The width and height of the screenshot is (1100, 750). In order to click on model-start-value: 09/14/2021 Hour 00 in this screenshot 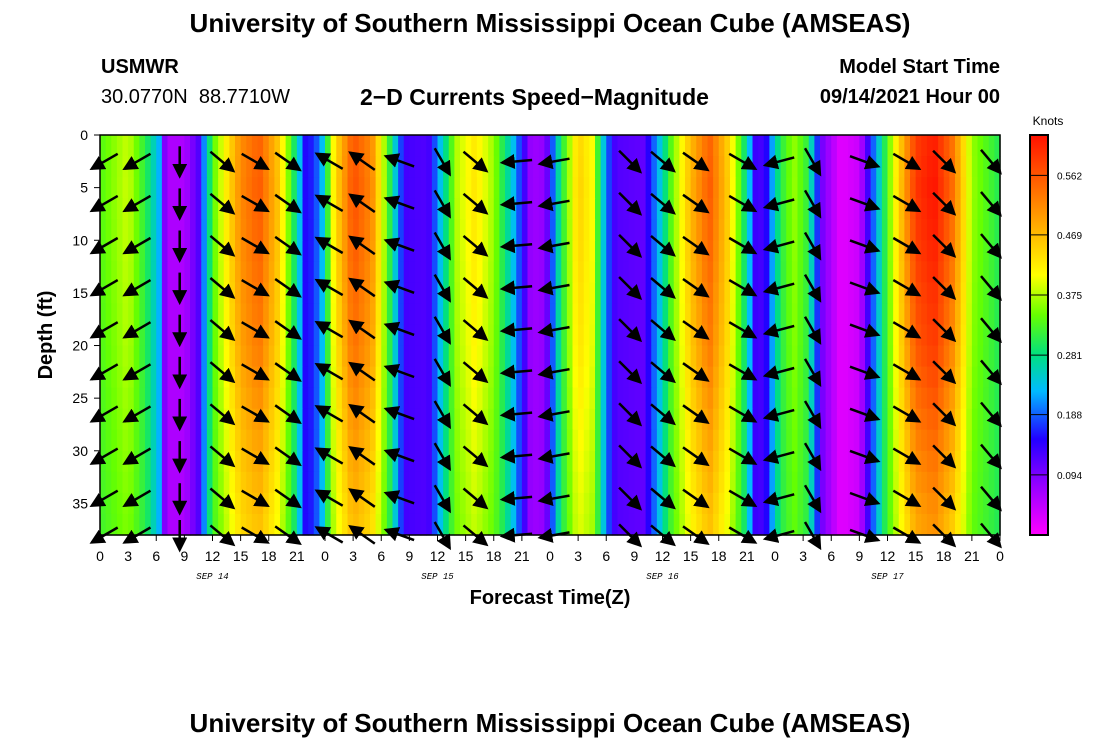, I will do `click(909, 97)`.